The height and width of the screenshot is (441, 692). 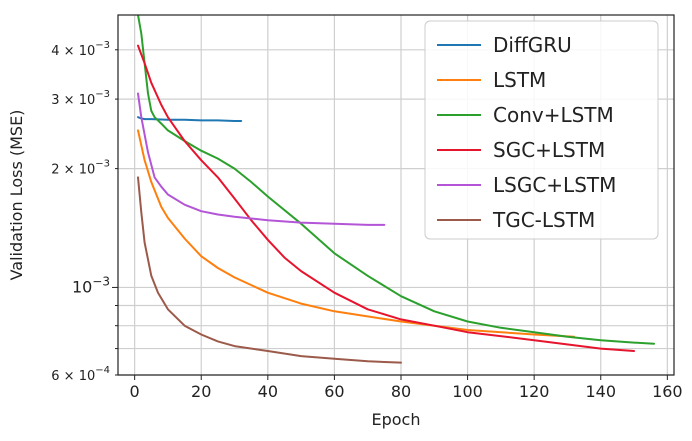 I want to click on y-tick-label: 2 × 10⁻³, so click(x=80, y=168).